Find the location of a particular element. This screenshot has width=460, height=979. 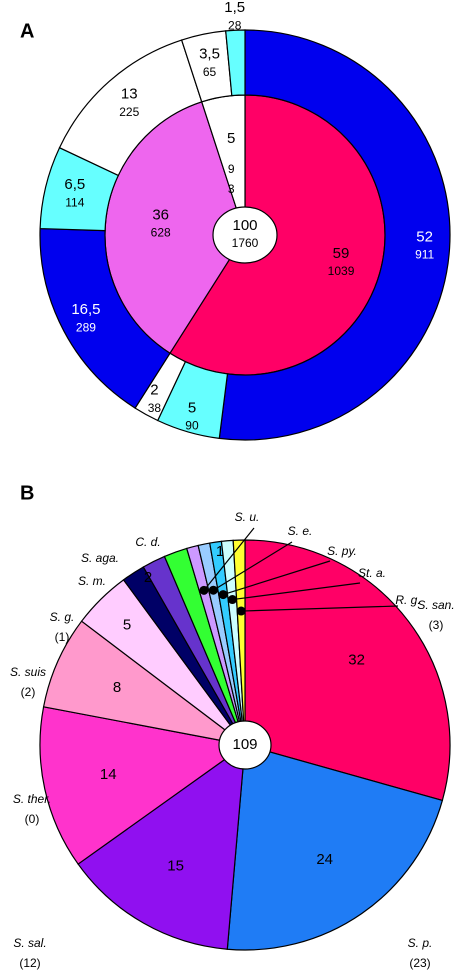

category-label: S. p. is located at coordinates (420, 943).